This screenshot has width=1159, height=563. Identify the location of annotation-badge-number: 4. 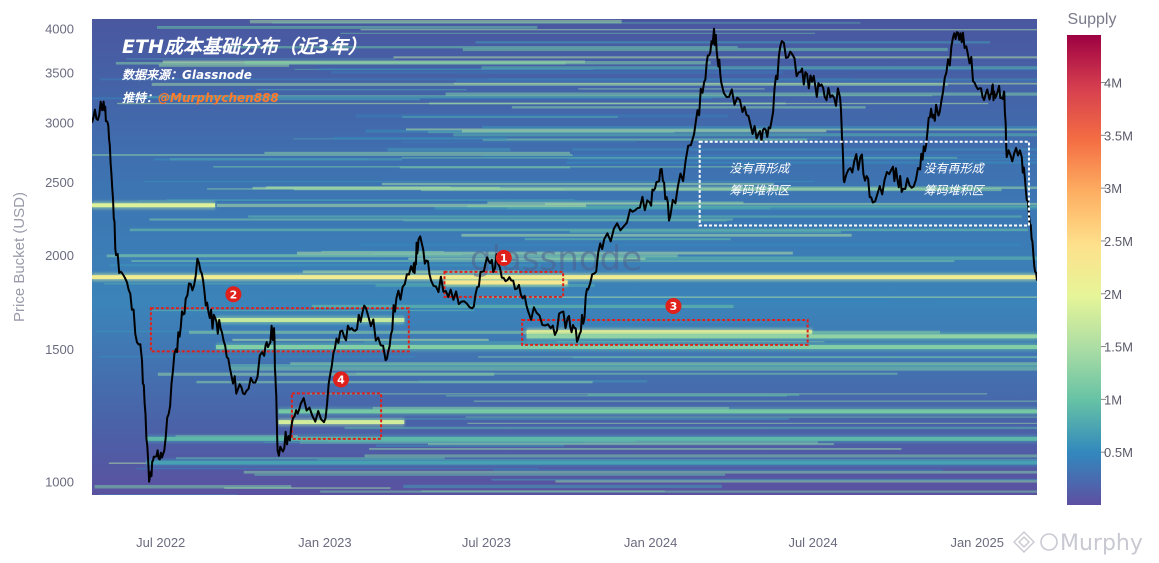
(341, 379).